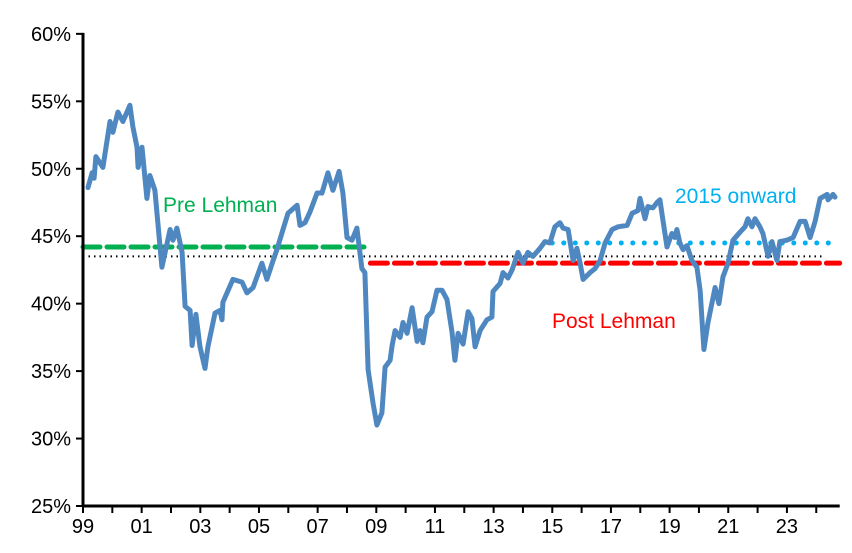 This screenshot has height=553, width=852. I want to click on reference-lines, so click(461, 253).